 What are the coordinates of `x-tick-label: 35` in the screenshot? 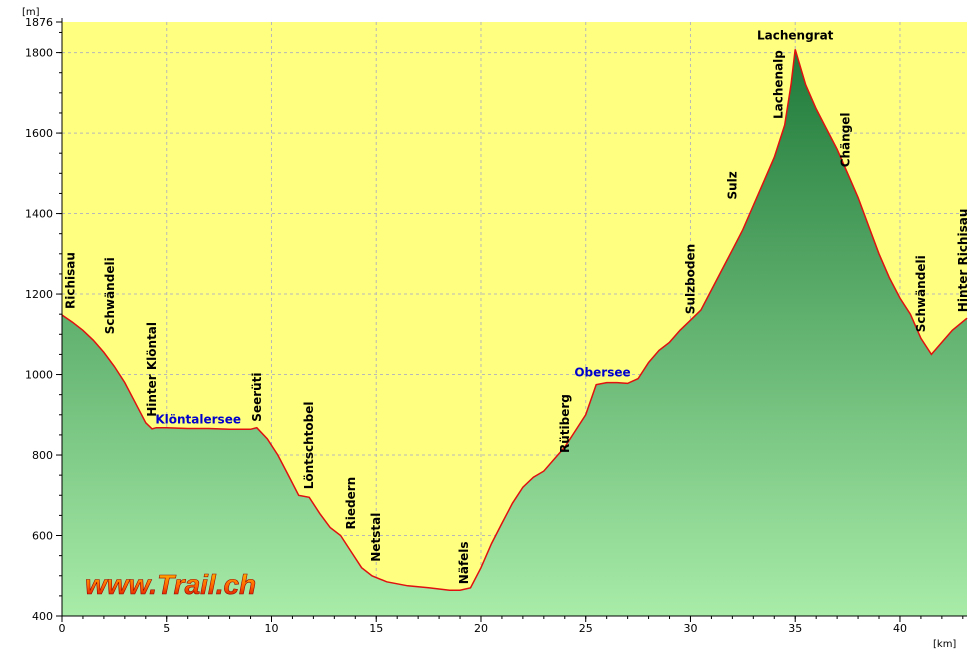 It's located at (795, 628).